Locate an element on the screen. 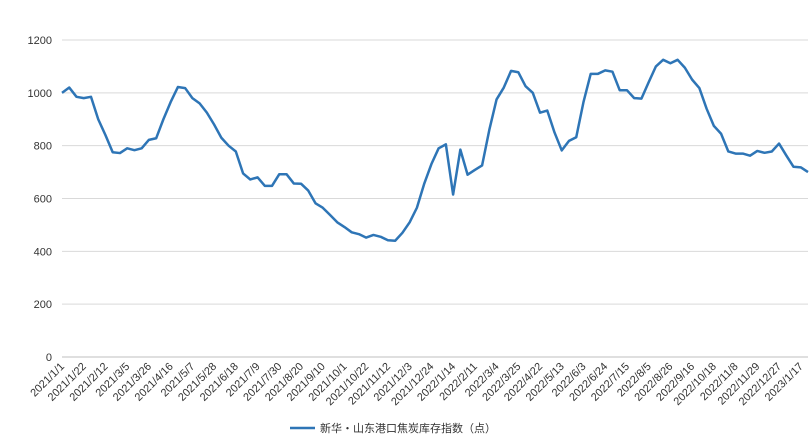  legend-label: 新华・山东港口焦炭库存指数（点） is located at coordinates (408, 428).